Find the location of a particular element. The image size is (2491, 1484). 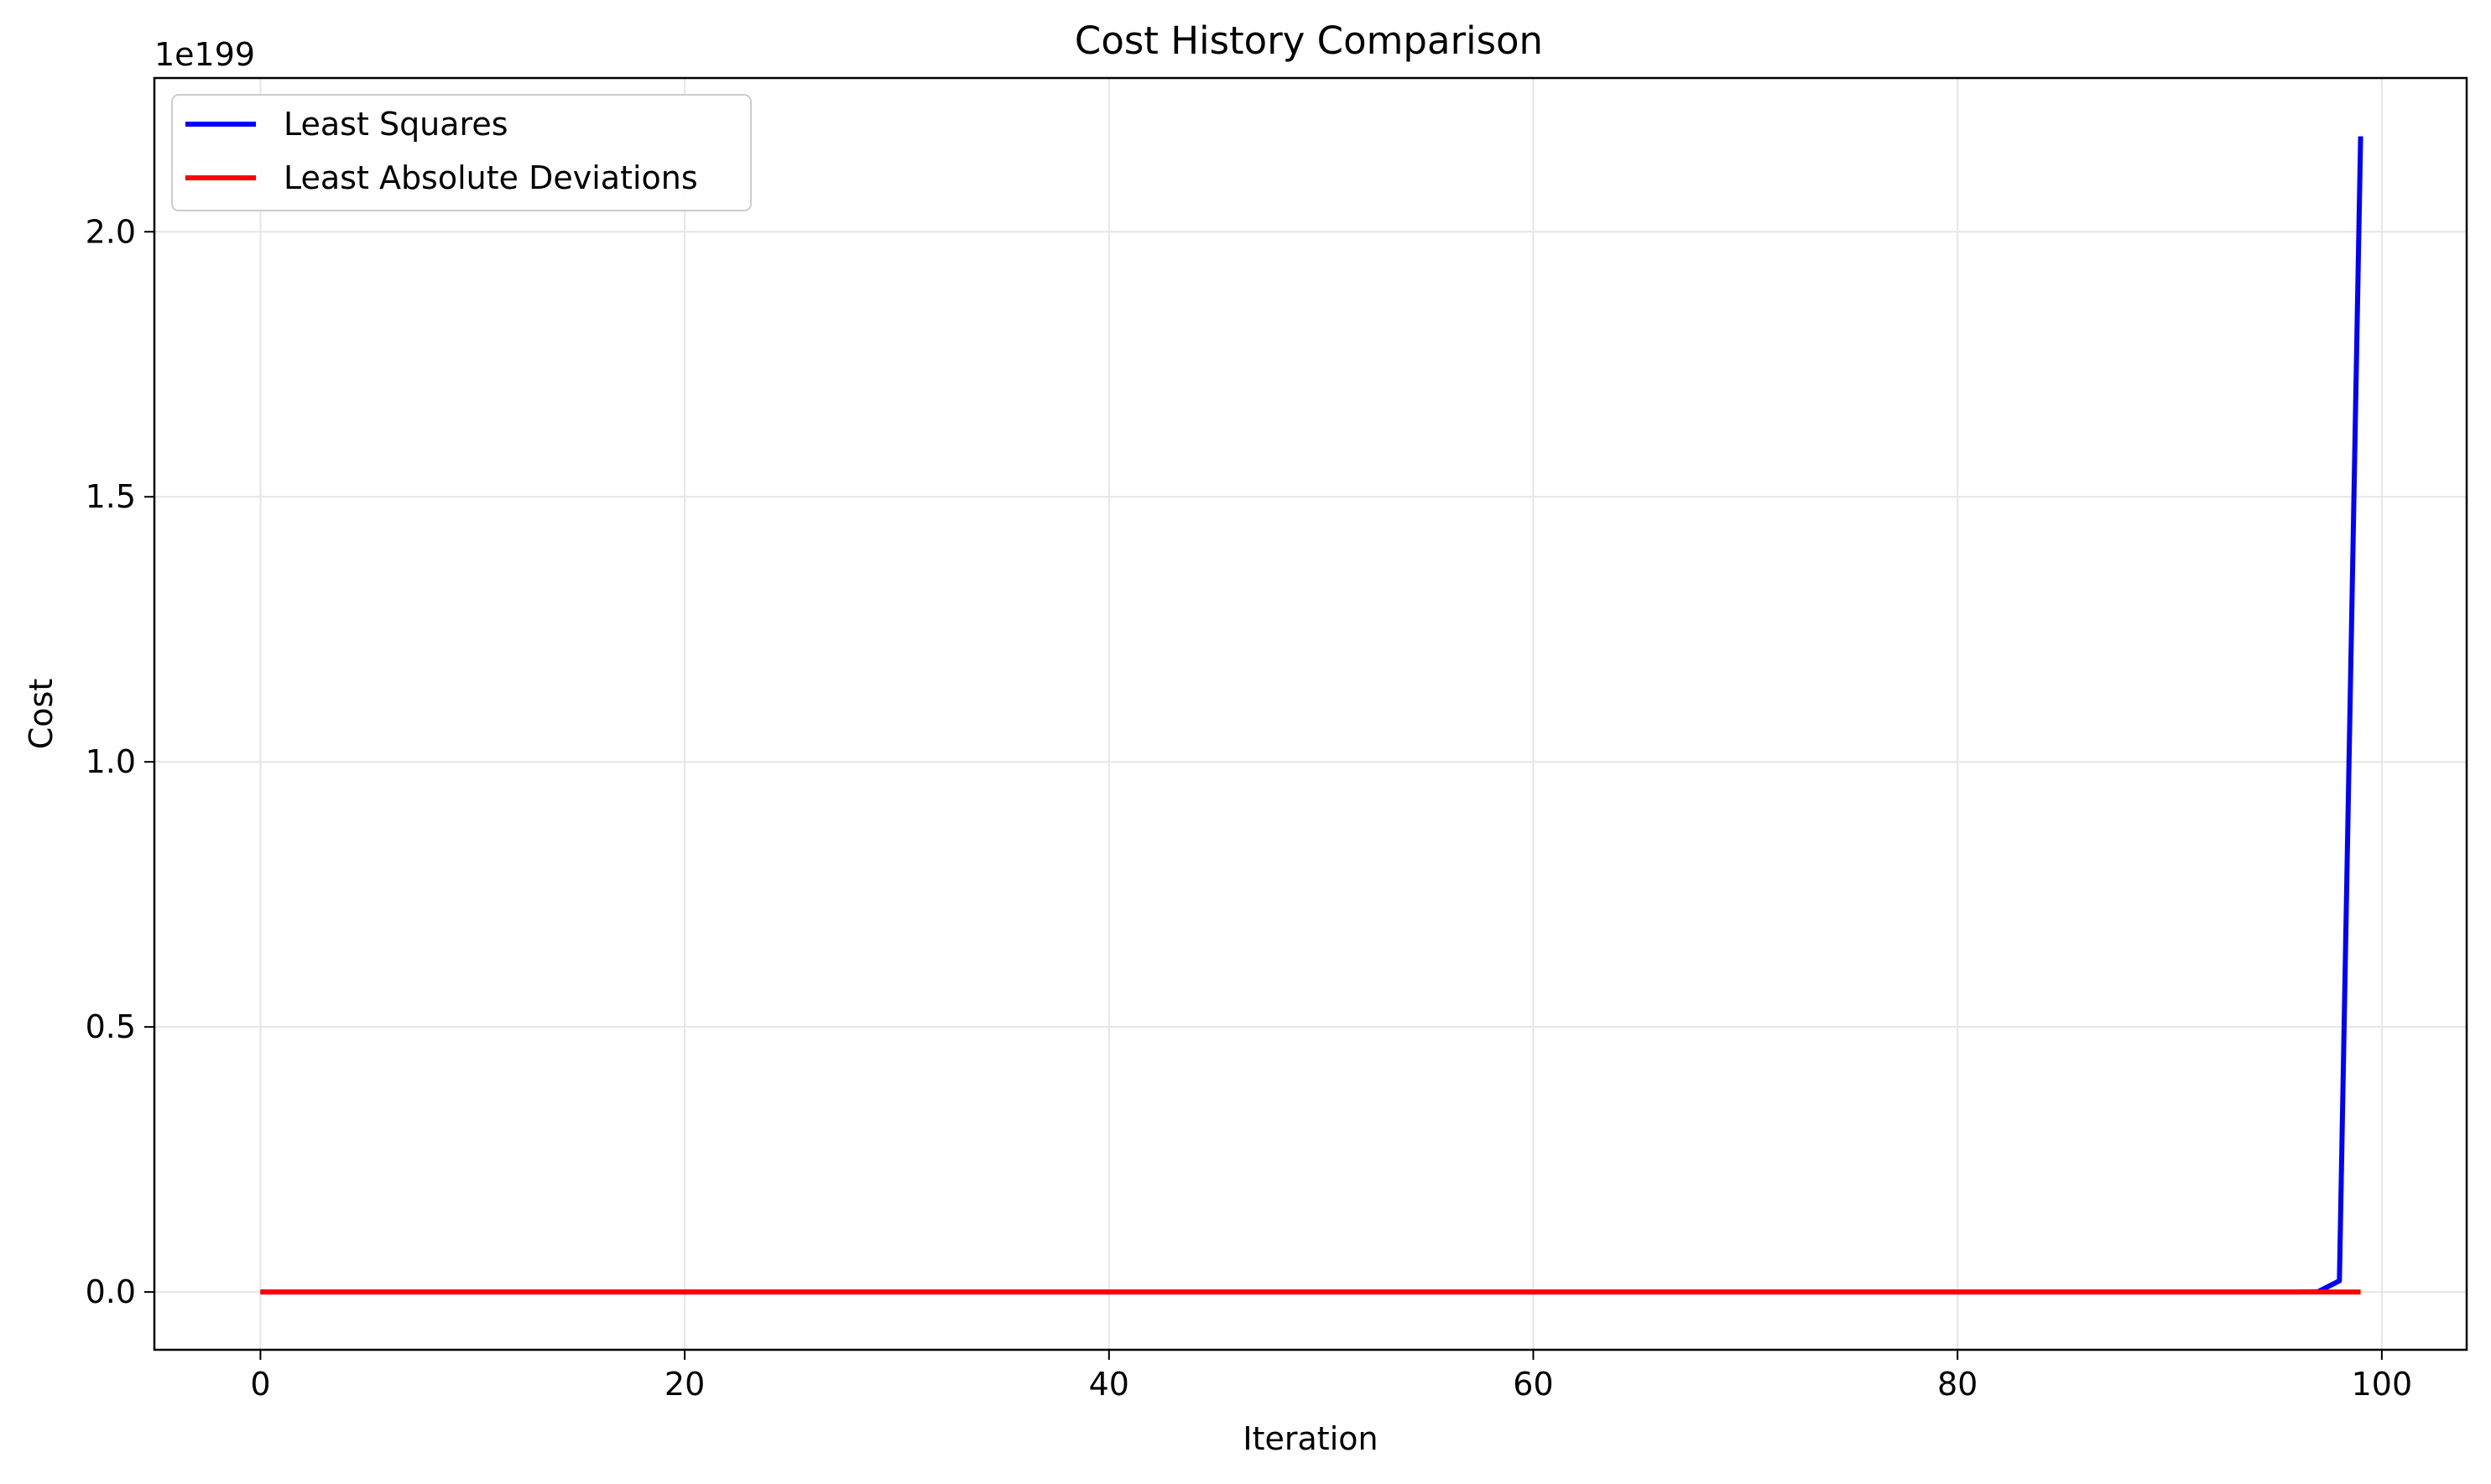

y-tick-label: 0.5 is located at coordinates (111, 1026).